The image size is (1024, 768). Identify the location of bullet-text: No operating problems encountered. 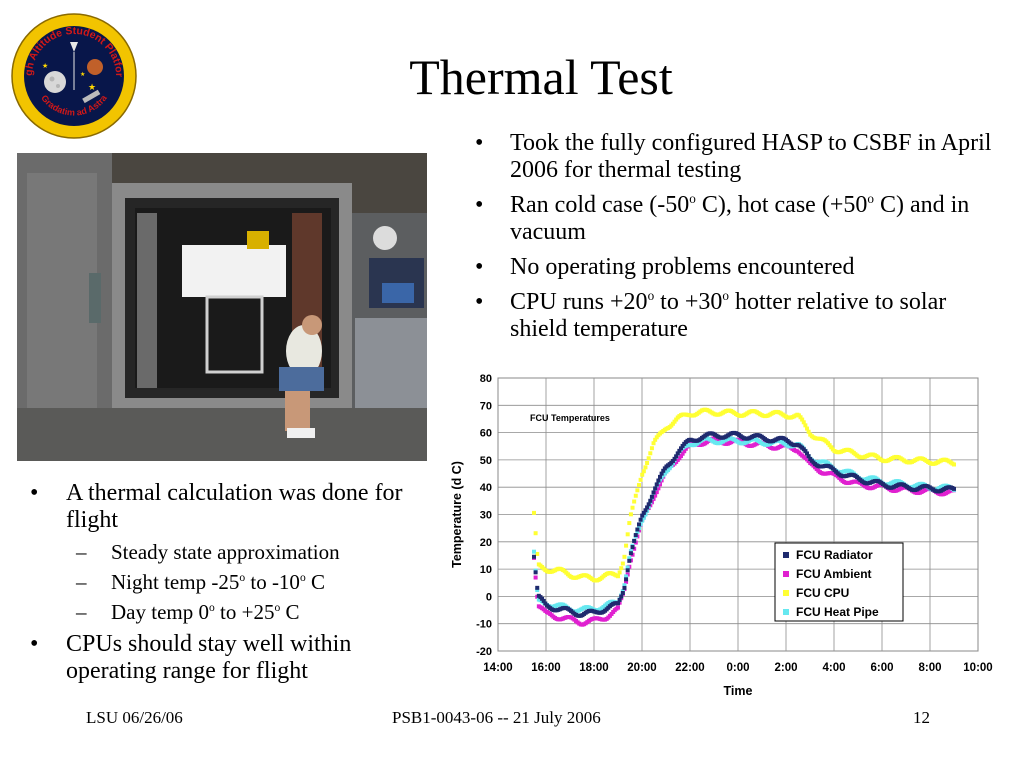
(682, 267).